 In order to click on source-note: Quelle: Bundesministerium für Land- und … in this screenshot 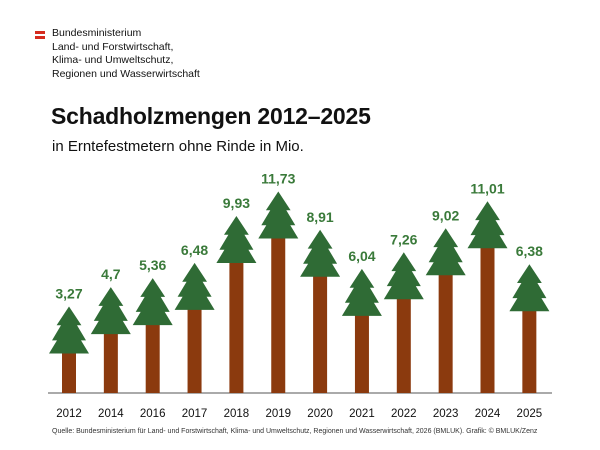, I will do `click(295, 431)`.